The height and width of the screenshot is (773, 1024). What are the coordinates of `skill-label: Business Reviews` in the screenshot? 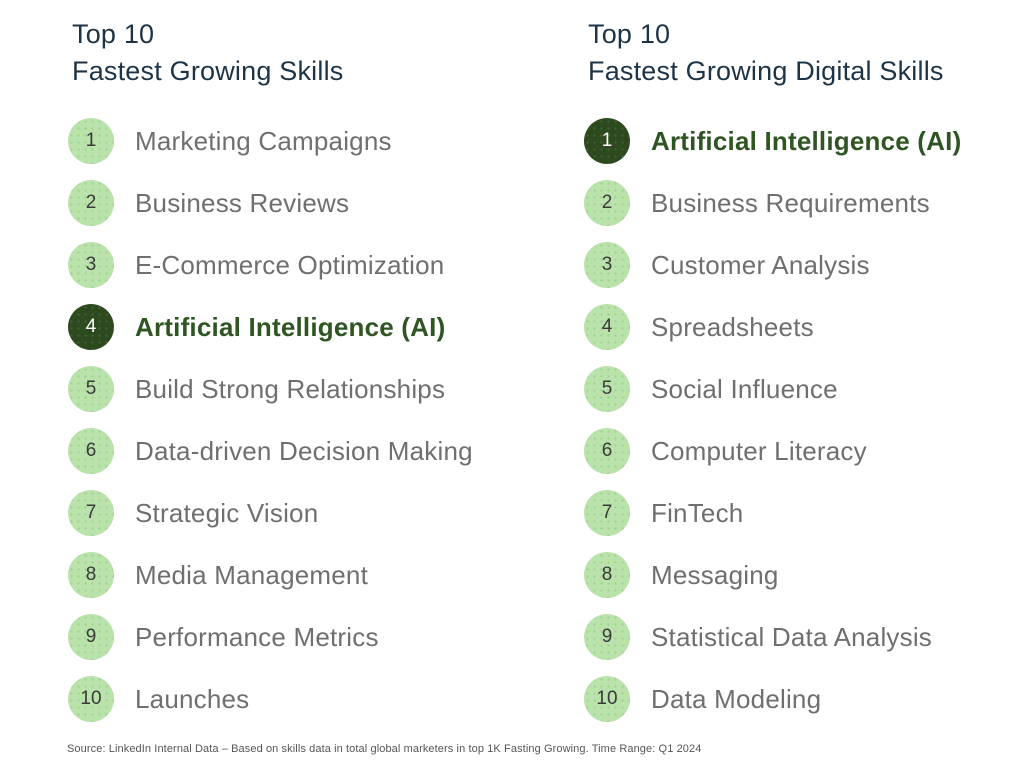 It's located at (242, 202).